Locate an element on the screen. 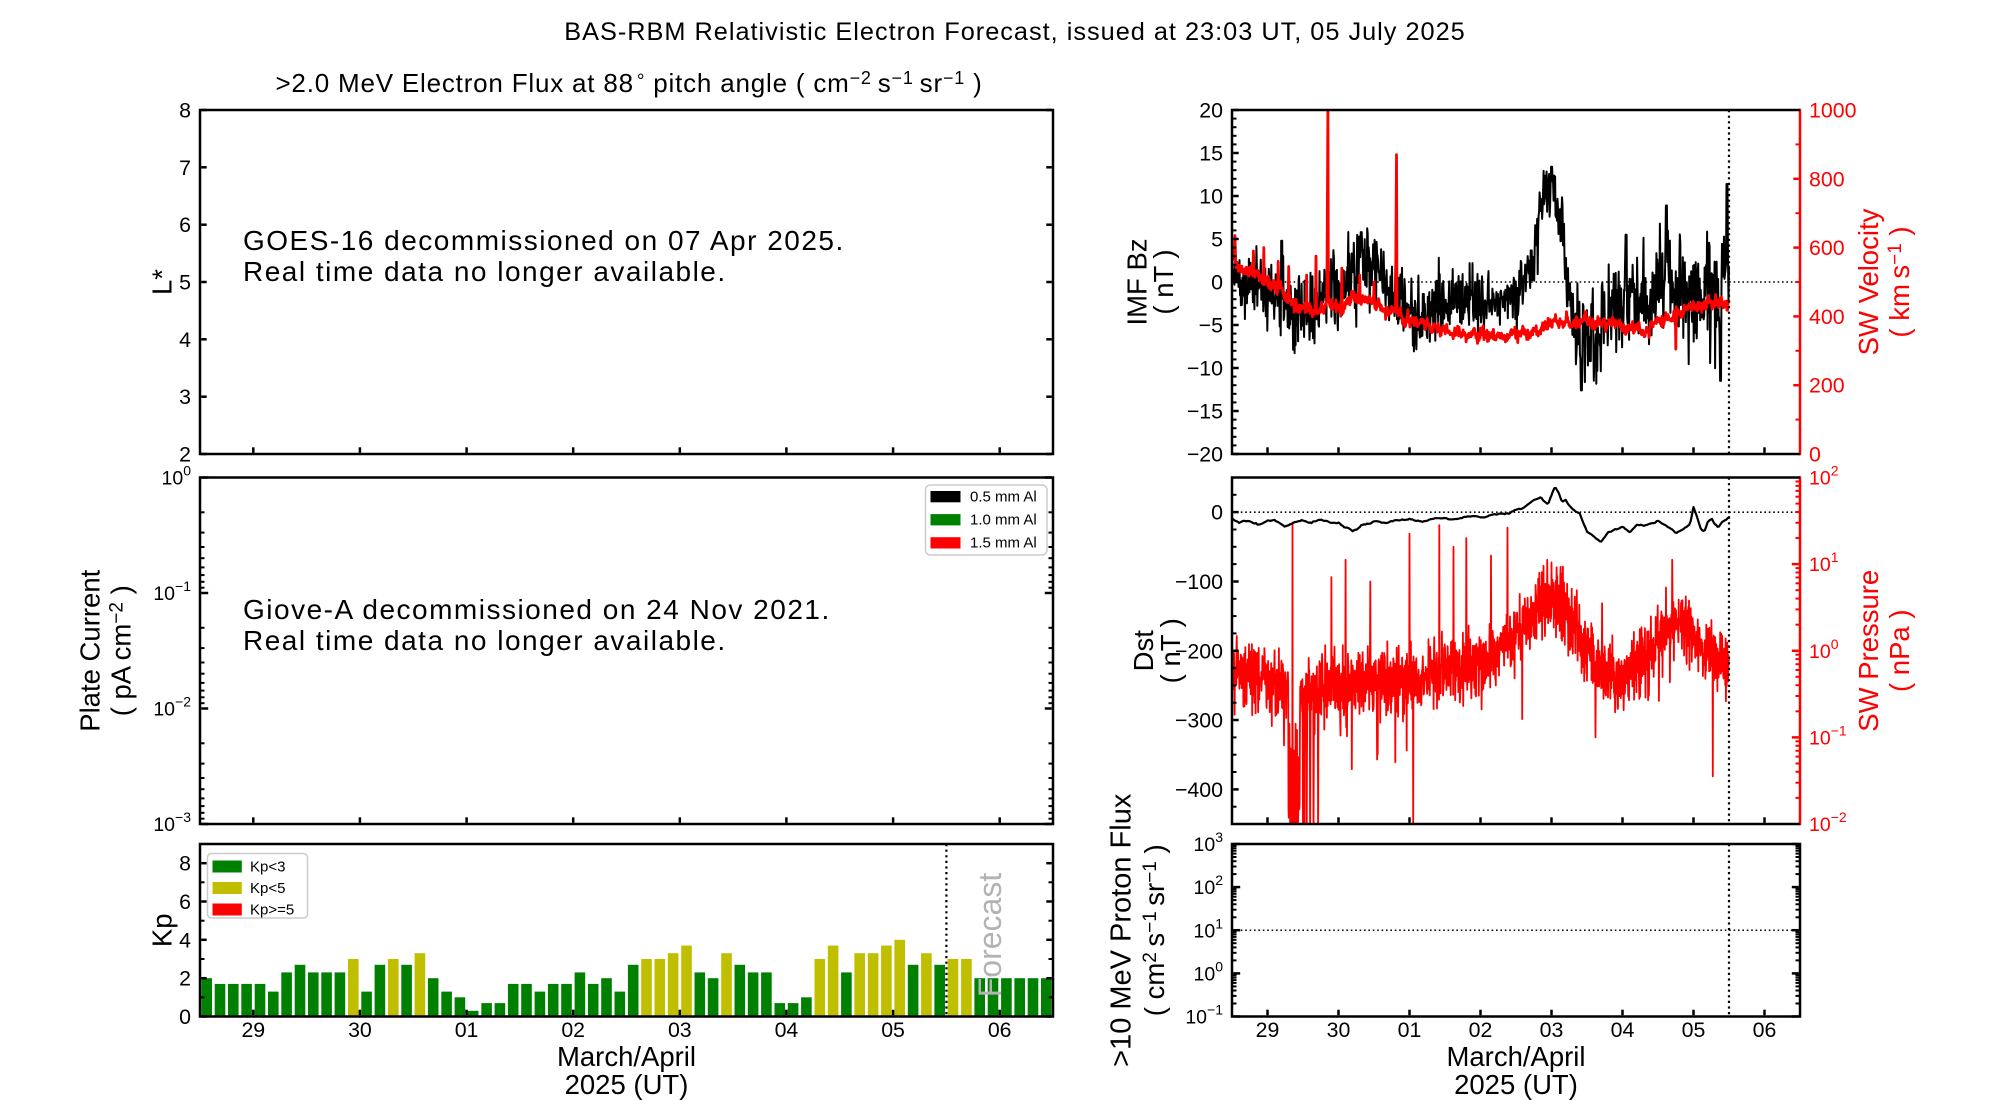  svg-text: 800 is located at coordinates (1827, 179).